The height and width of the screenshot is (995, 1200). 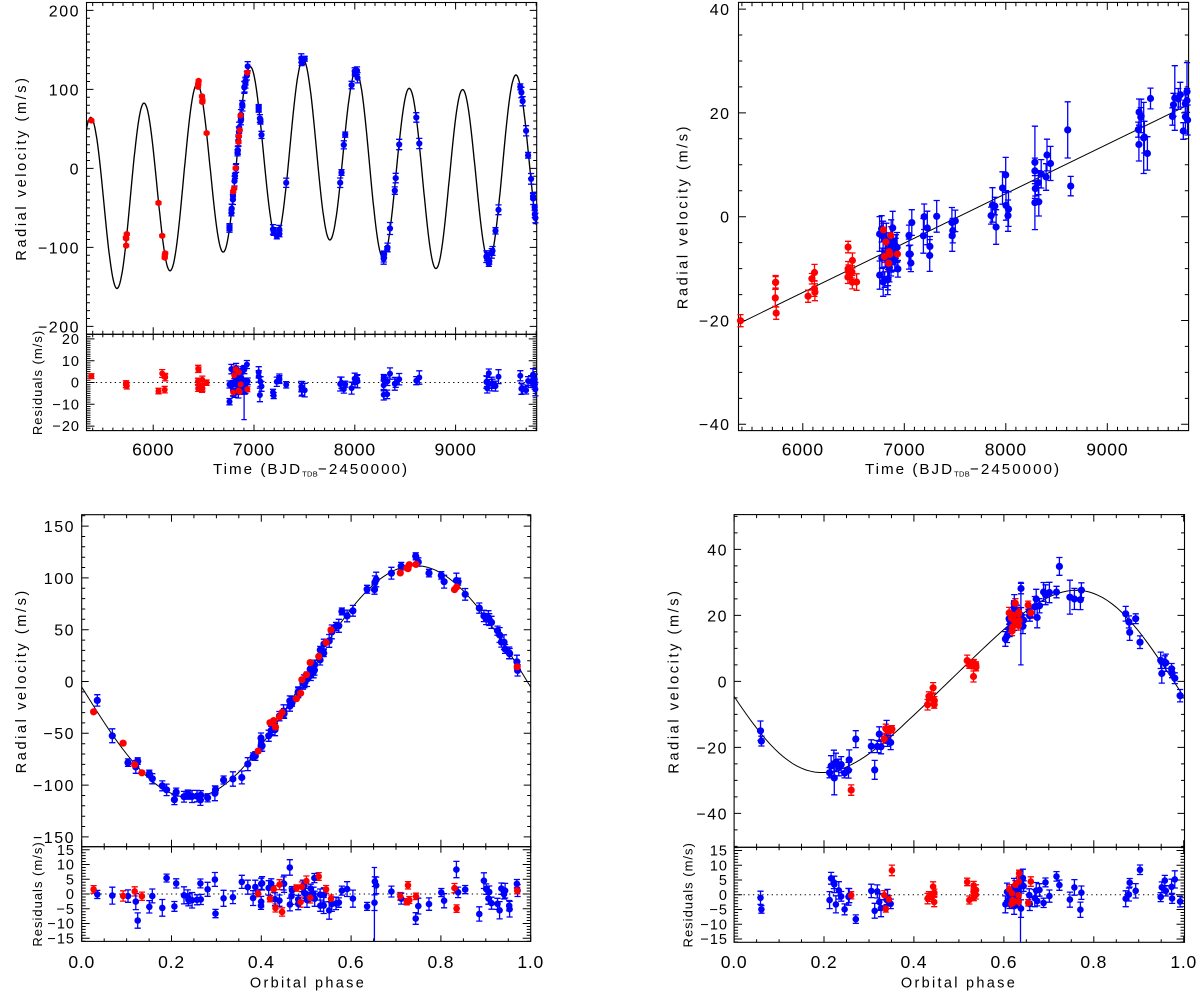 What do you see at coordinates (59, 527) in the screenshot?
I see `svg-text: 150` at bounding box center [59, 527].